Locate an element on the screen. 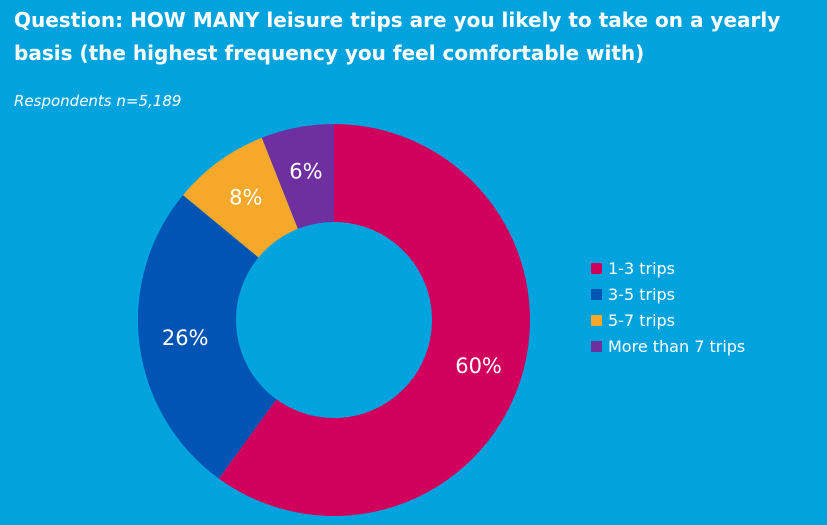  slice-label-2: 26% is located at coordinates (185, 338).